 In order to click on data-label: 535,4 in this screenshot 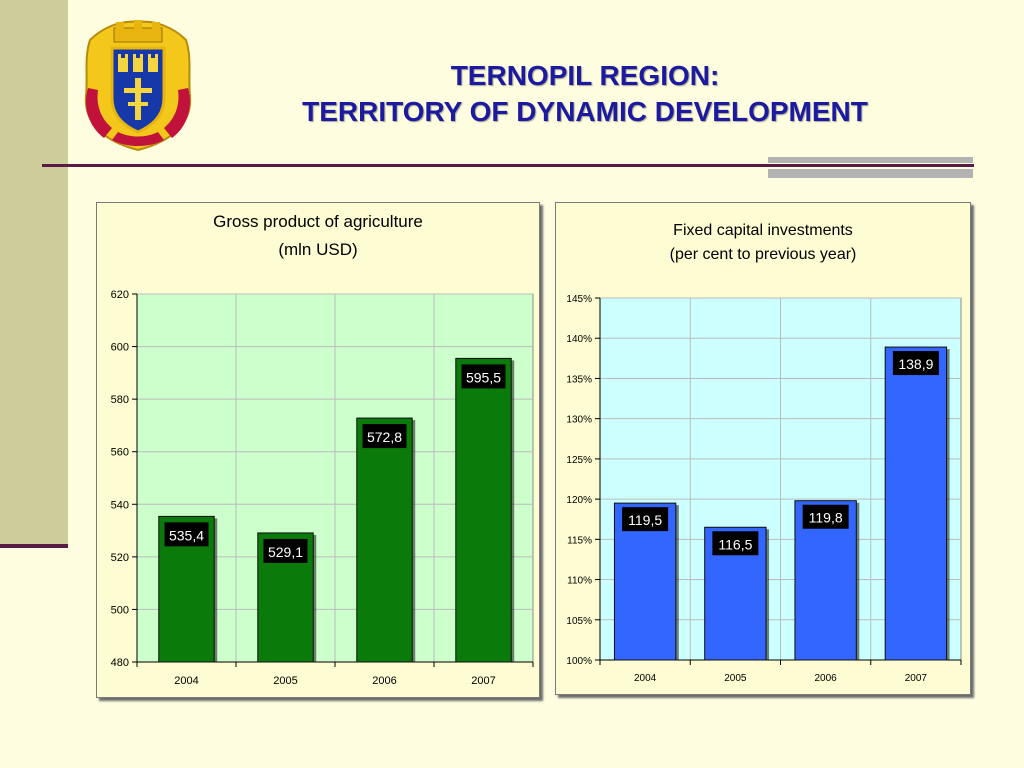, I will do `click(186, 535)`.